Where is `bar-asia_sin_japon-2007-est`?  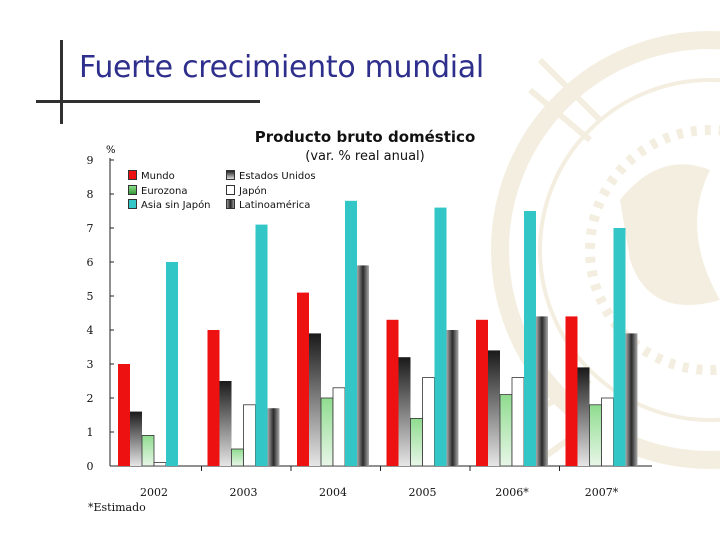
bar-asia_sin_japon-2007-est is located at coordinates (619, 347).